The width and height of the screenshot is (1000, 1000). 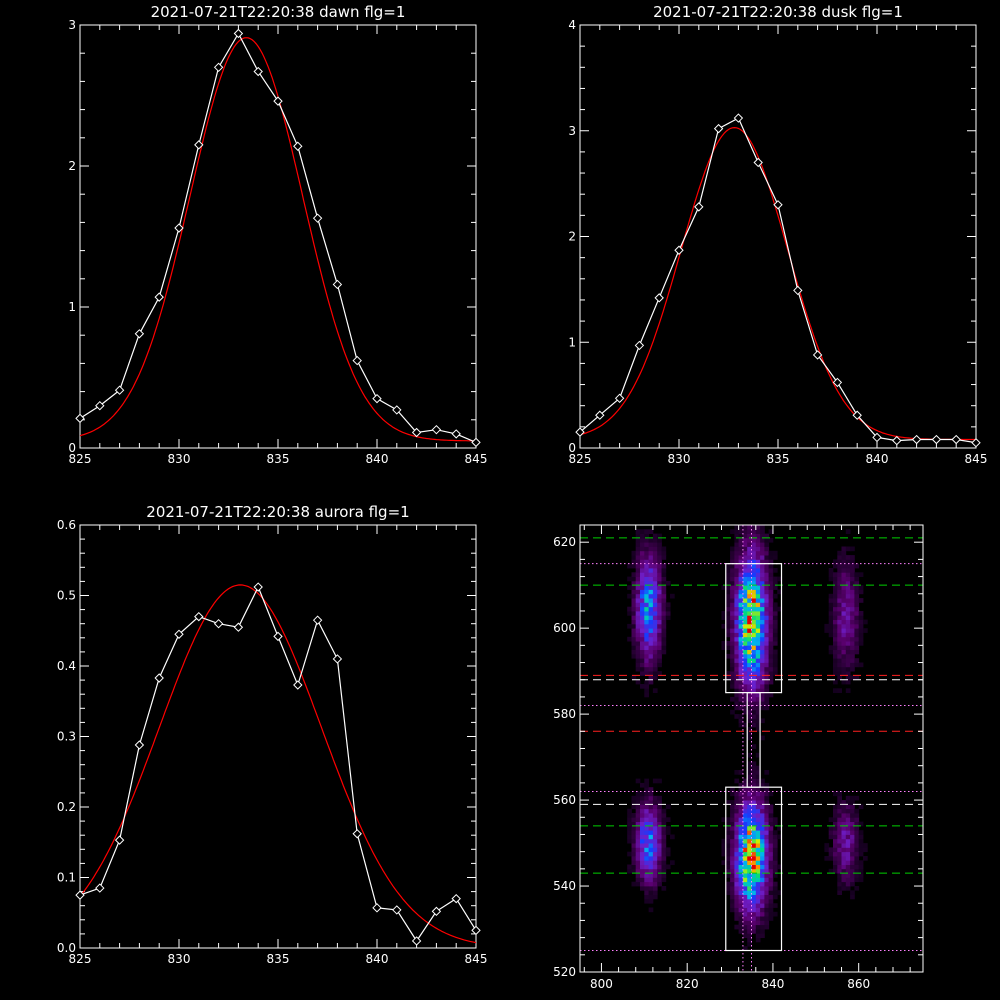 I want to click on y-tick-label: 0.0, so click(x=66, y=948).